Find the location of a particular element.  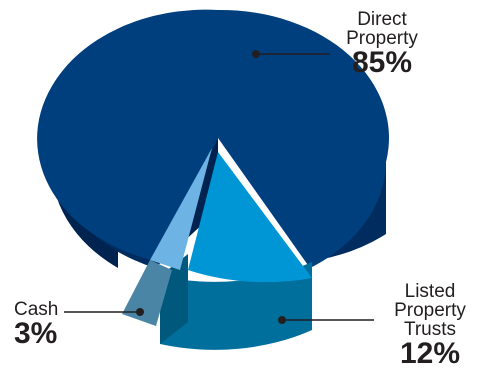

label-direct-property-line-1: Direct is located at coordinates (382, 19).